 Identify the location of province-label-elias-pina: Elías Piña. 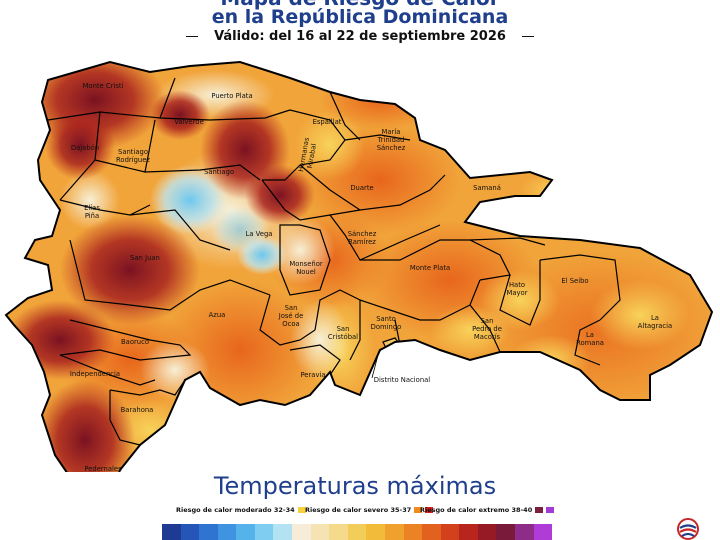
(92, 212).